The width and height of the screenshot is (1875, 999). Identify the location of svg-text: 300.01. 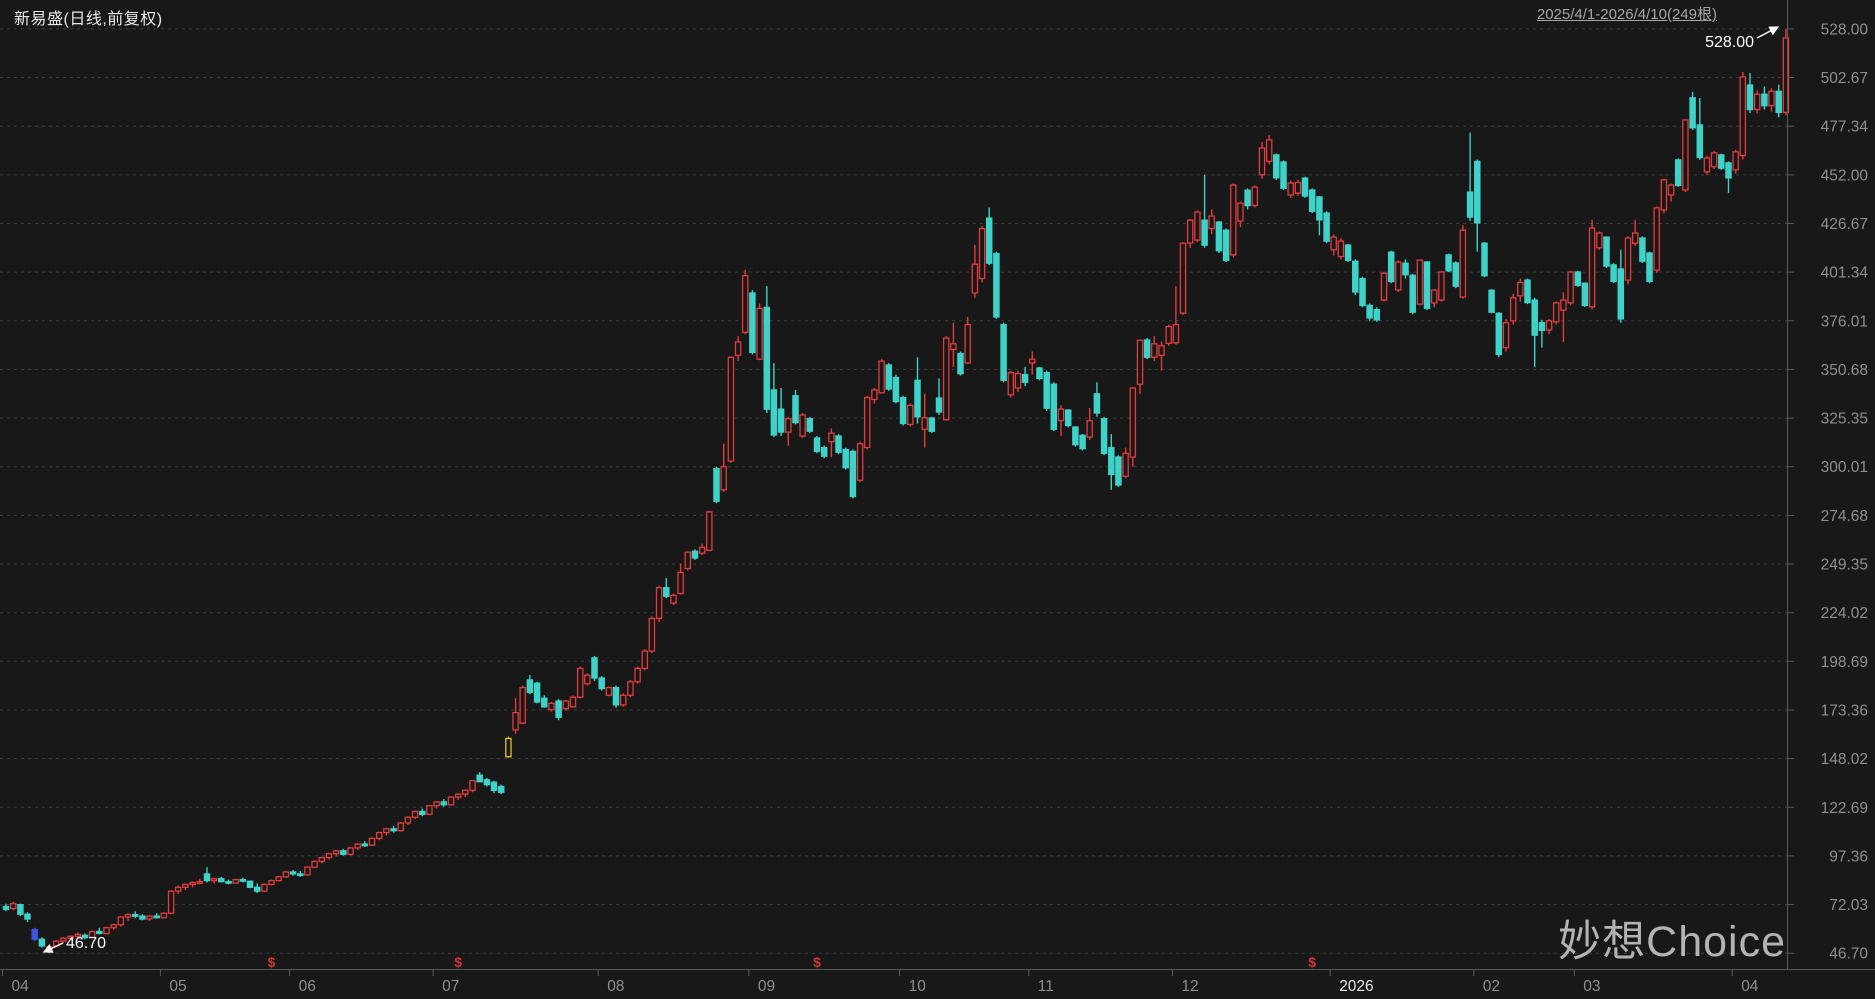
(1844, 467).